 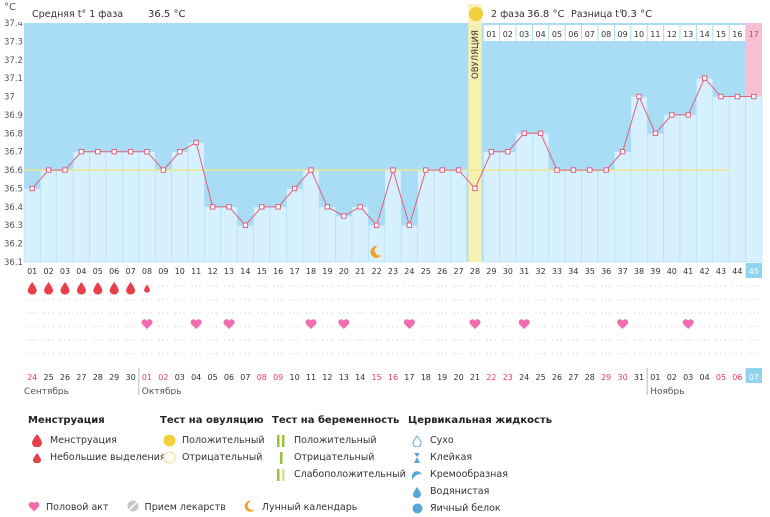 I want to click on phase2-day-label: 16, so click(x=737, y=34).